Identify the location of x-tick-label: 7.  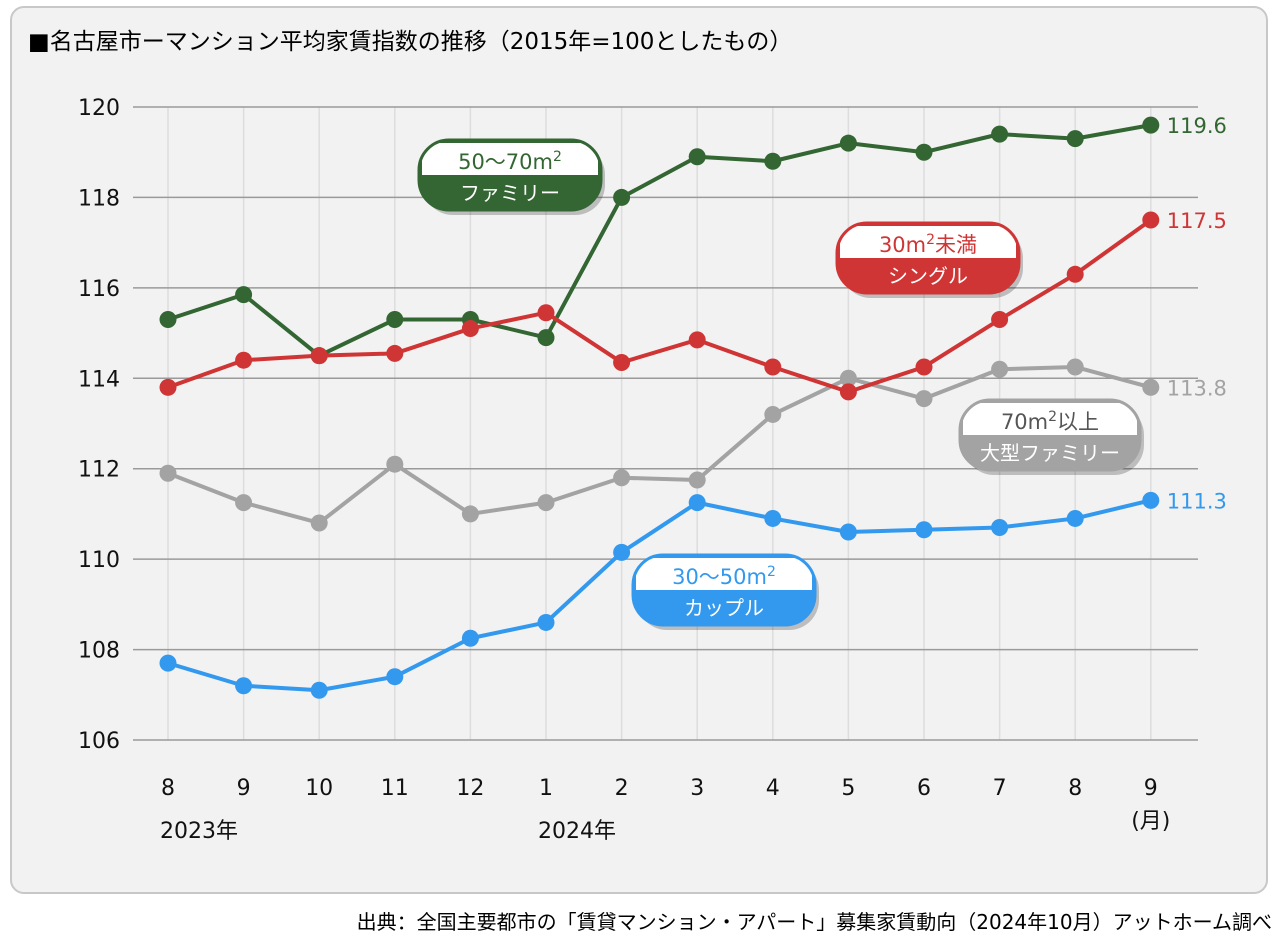
(1000, 788).